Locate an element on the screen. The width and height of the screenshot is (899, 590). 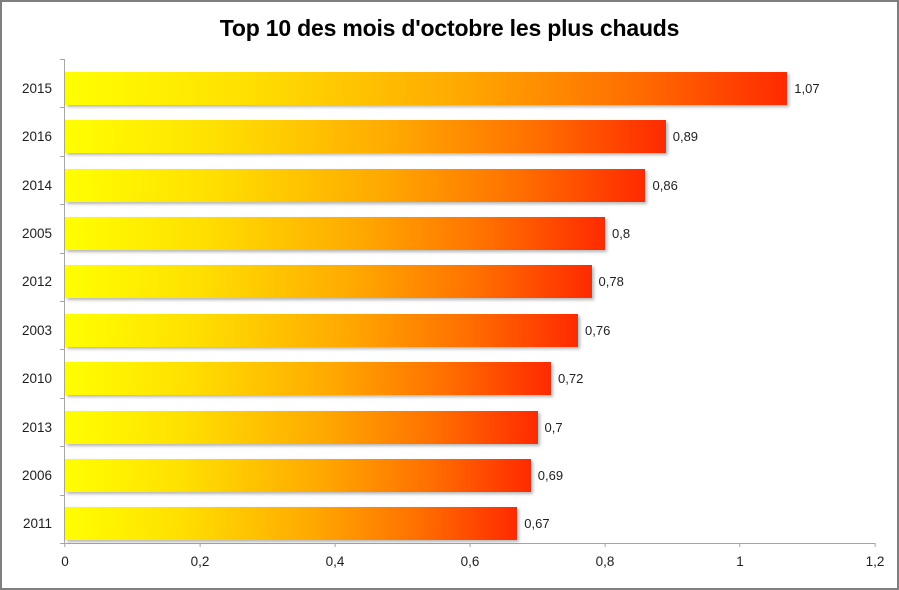
bar-value-label: 0,89 is located at coordinates (685, 137).